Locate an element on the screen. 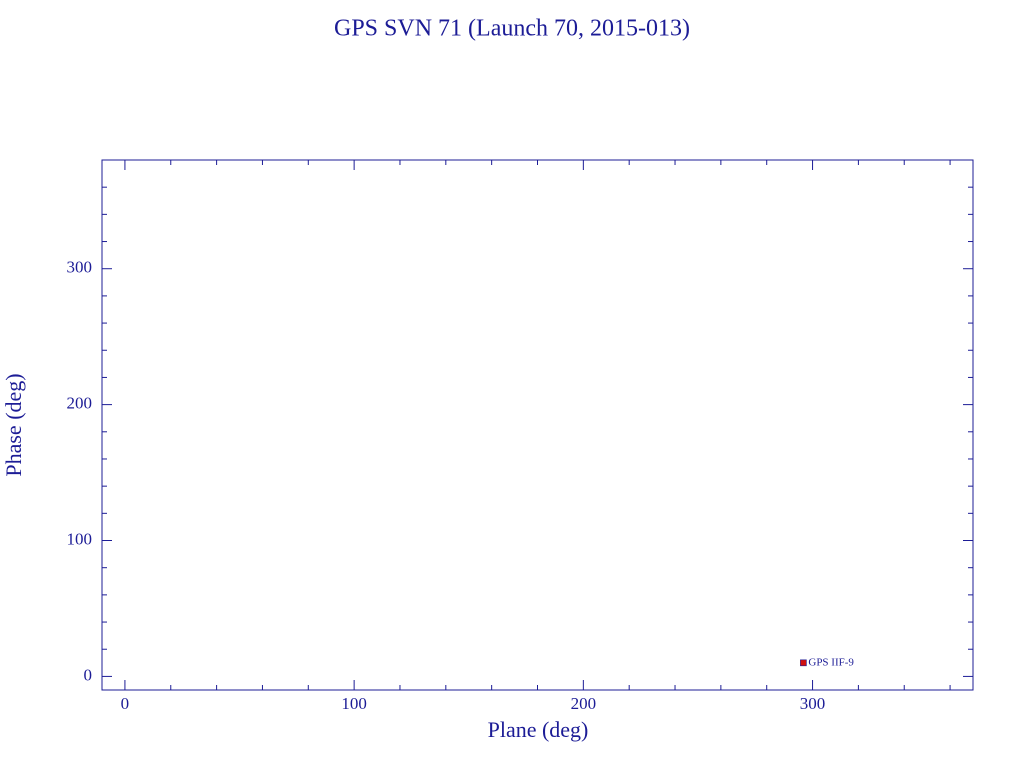  y-tick-label: 200 is located at coordinates (80, 403).